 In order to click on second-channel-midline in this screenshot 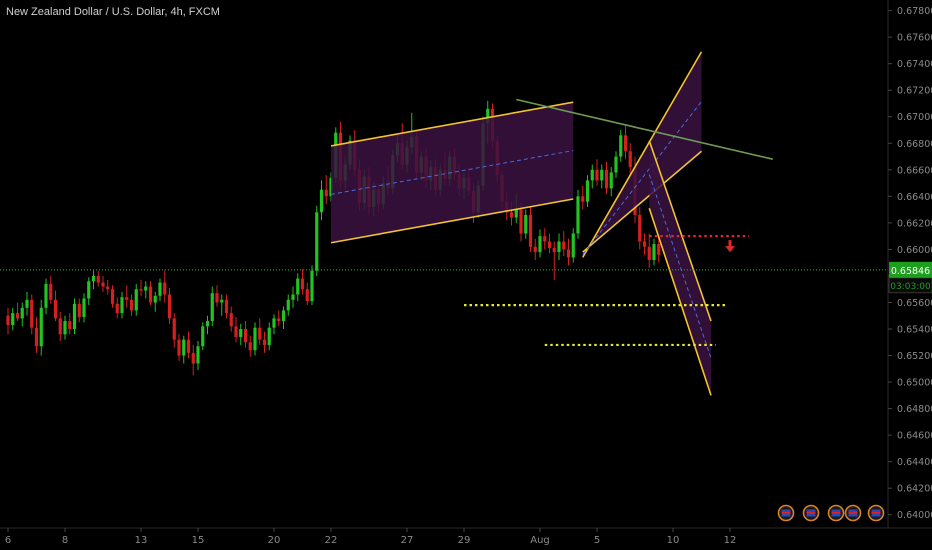, I will do `click(642, 178)`.